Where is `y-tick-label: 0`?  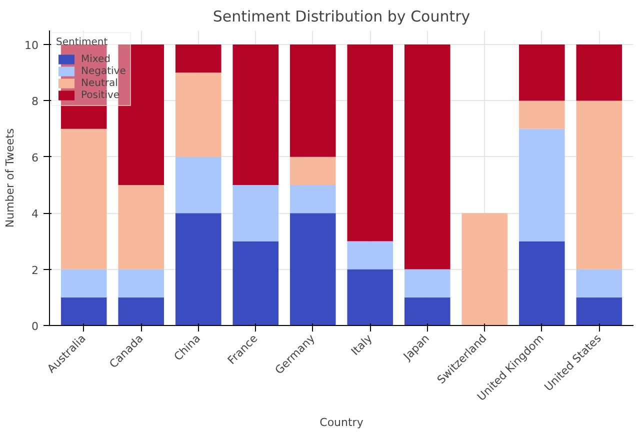 y-tick-label: 0 is located at coordinates (35, 326).